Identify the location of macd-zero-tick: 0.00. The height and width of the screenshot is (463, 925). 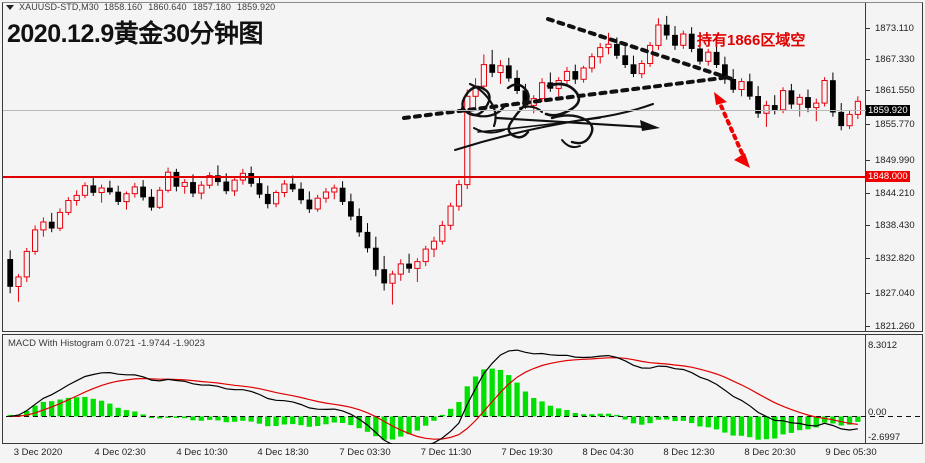
(877, 412).